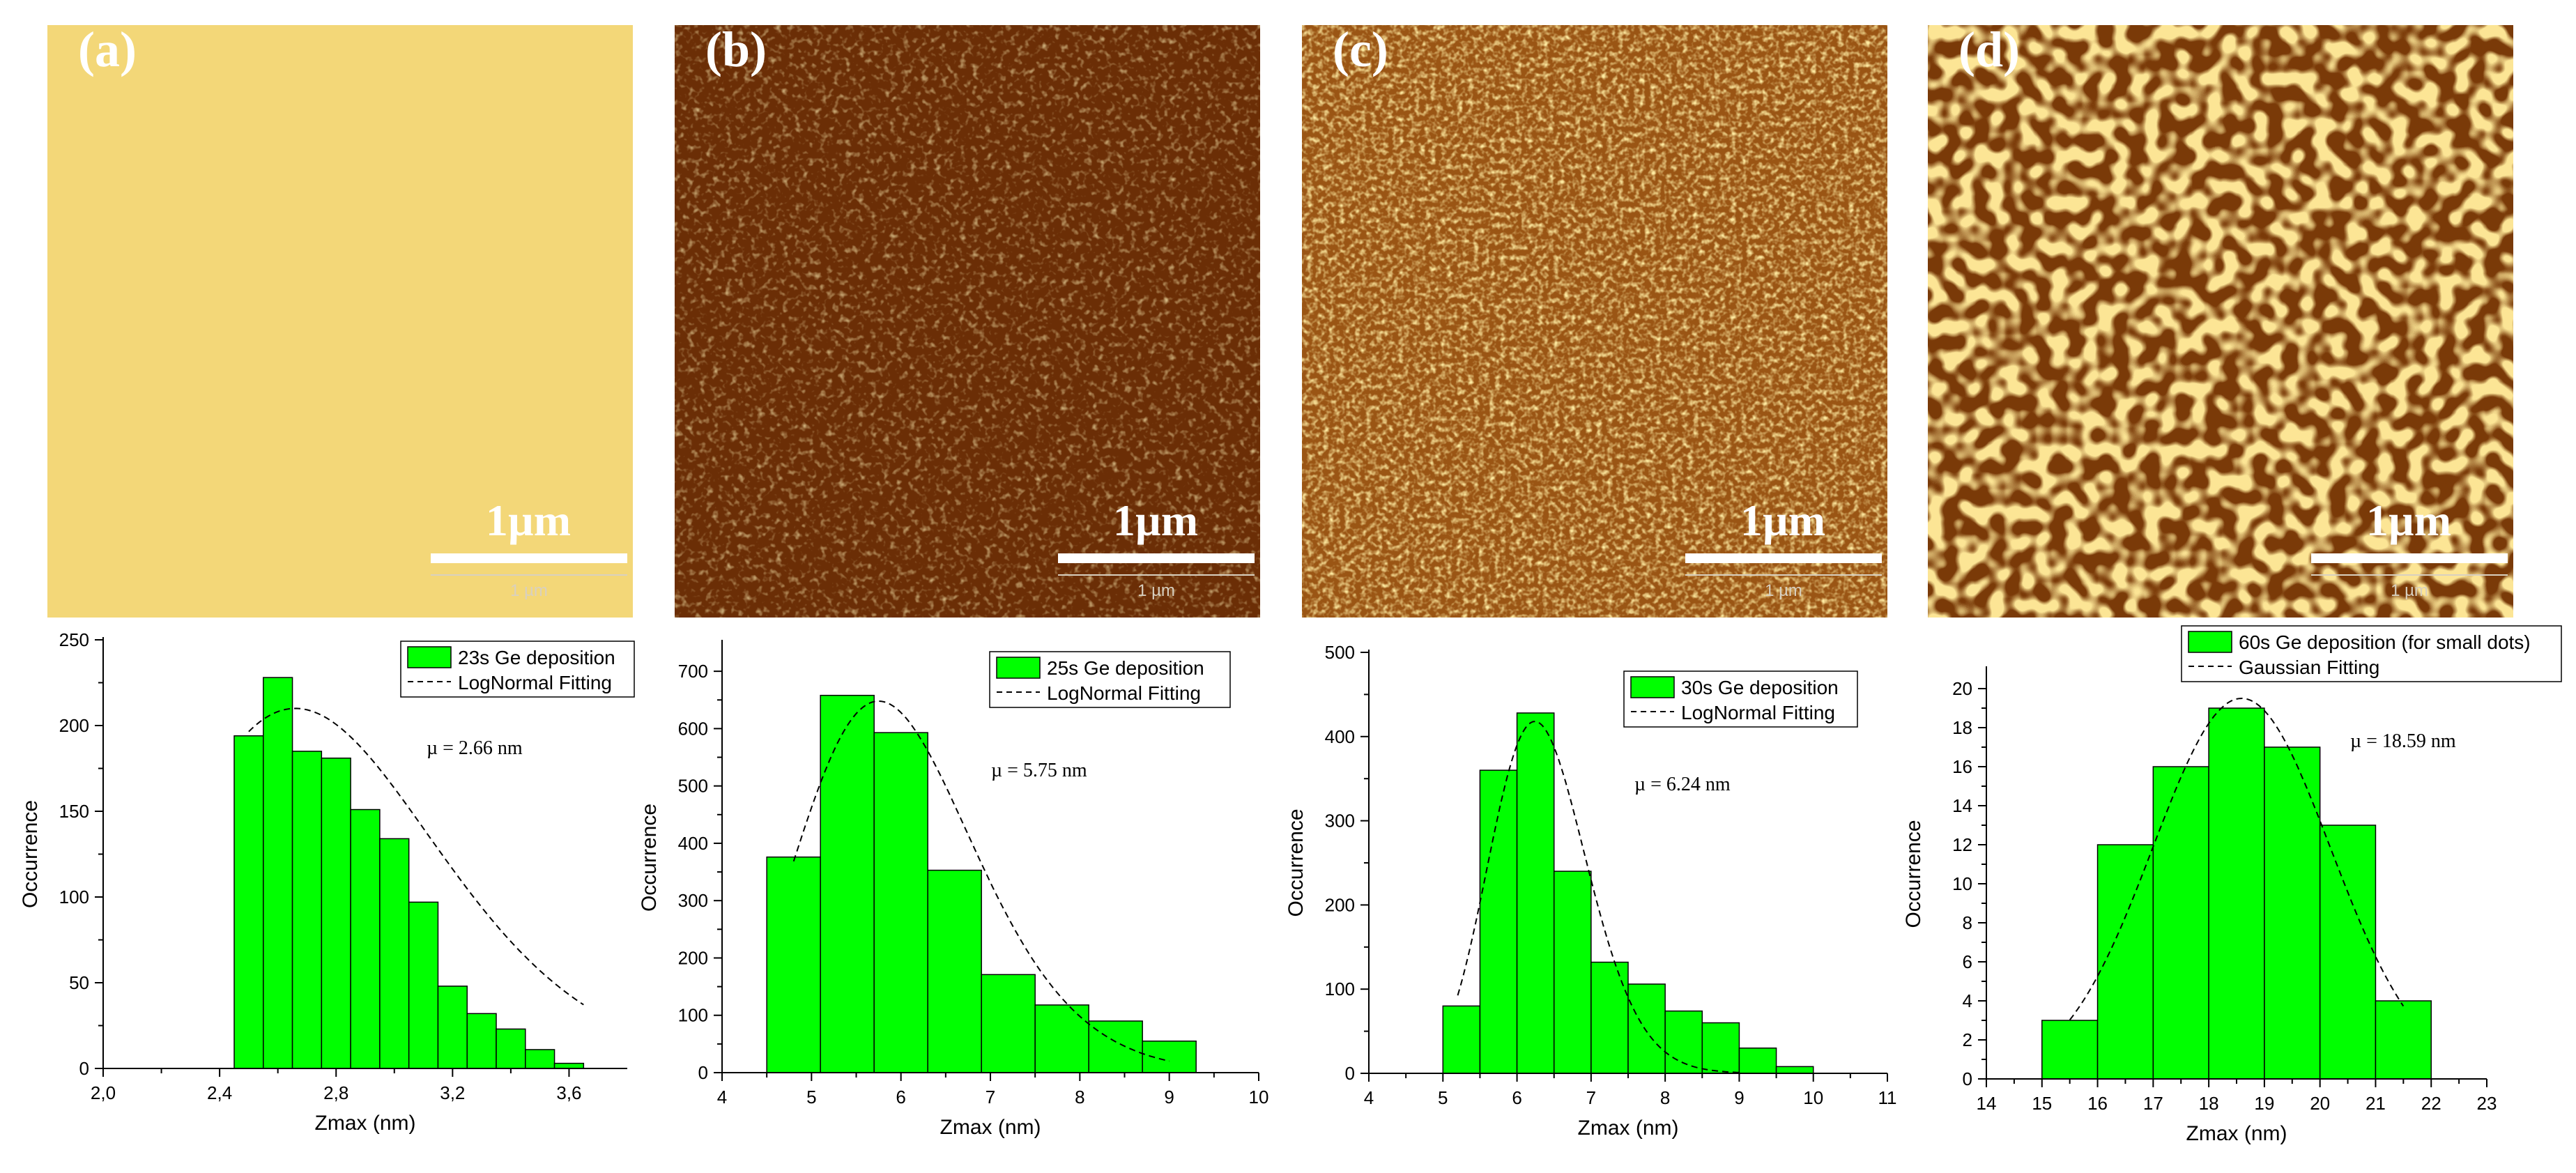  Describe the element at coordinates (2153, 1103) in the screenshot. I see `x-tick-label-d: 17` at that location.